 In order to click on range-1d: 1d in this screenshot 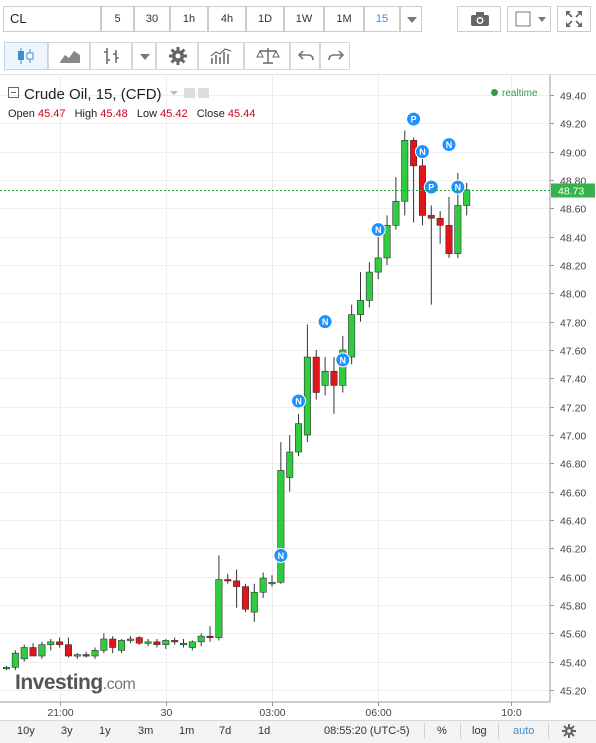, I will do `click(264, 731)`.